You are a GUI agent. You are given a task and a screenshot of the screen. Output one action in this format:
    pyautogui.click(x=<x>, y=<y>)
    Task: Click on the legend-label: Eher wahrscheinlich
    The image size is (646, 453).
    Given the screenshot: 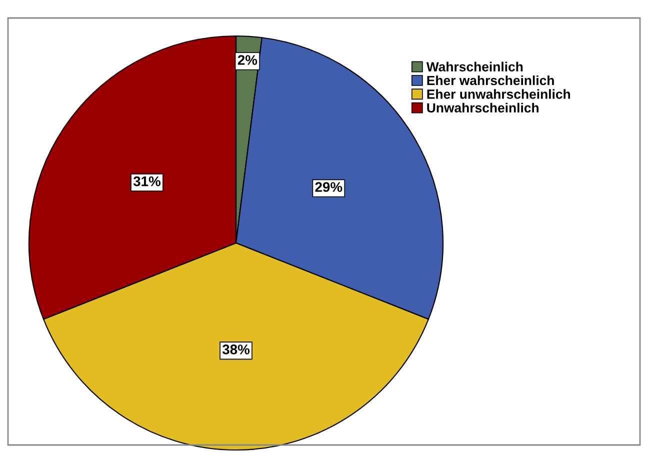 What is the action you would take?
    pyautogui.click(x=490, y=80)
    